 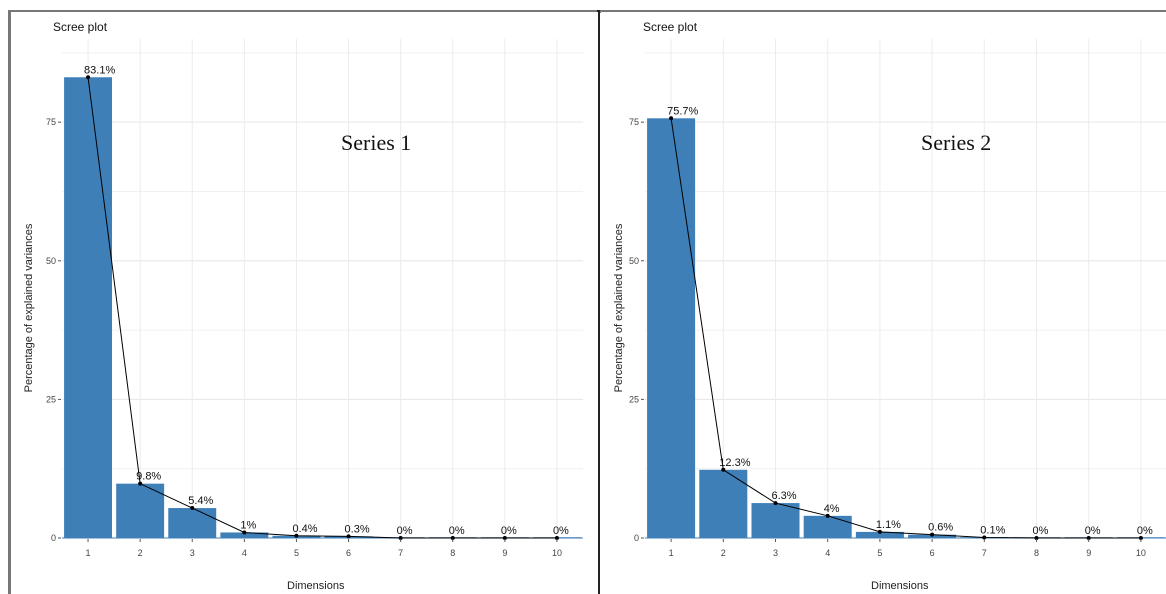 What do you see at coordinates (956, 142) in the screenshot?
I see `series-annotation: Series 2` at bounding box center [956, 142].